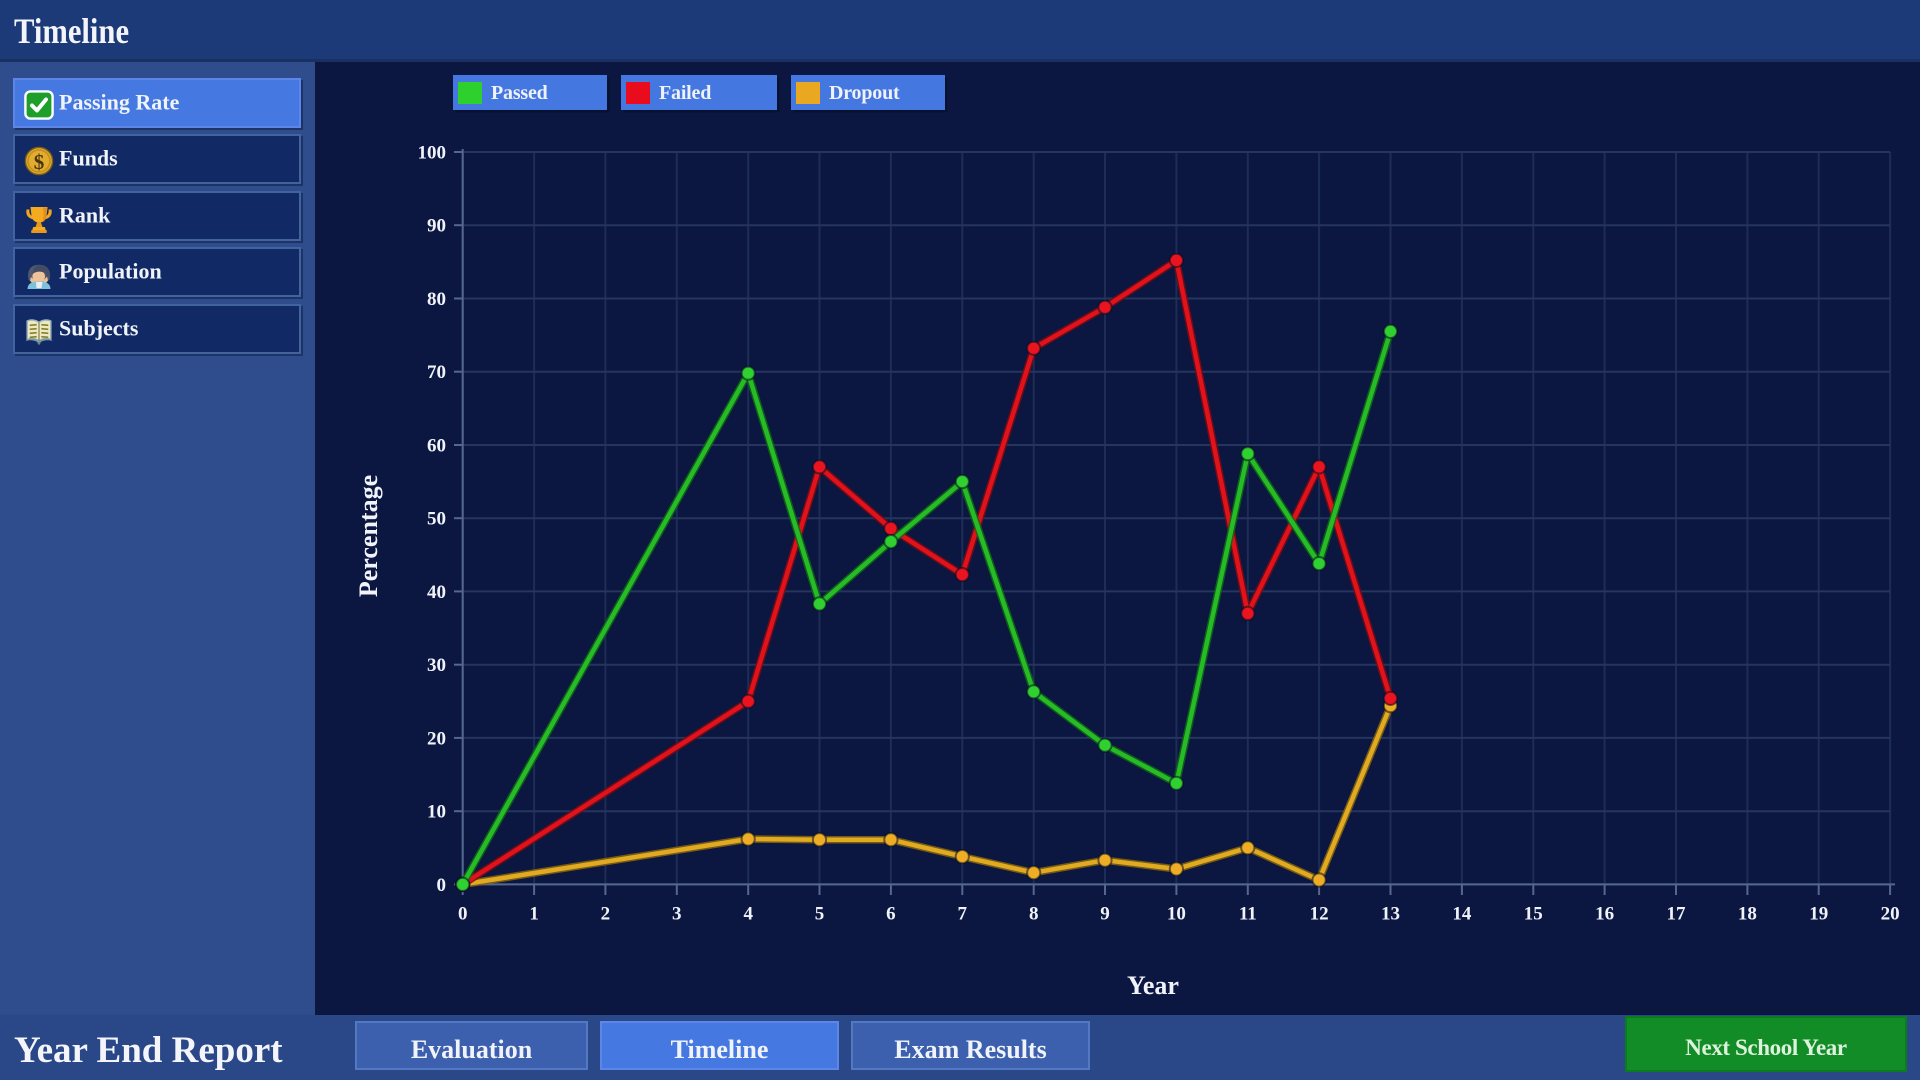 The height and width of the screenshot is (1080, 1920). What do you see at coordinates (368, 536) in the screenshot?
I see `svg-text: Percentage` at bounding box center [368, 536].